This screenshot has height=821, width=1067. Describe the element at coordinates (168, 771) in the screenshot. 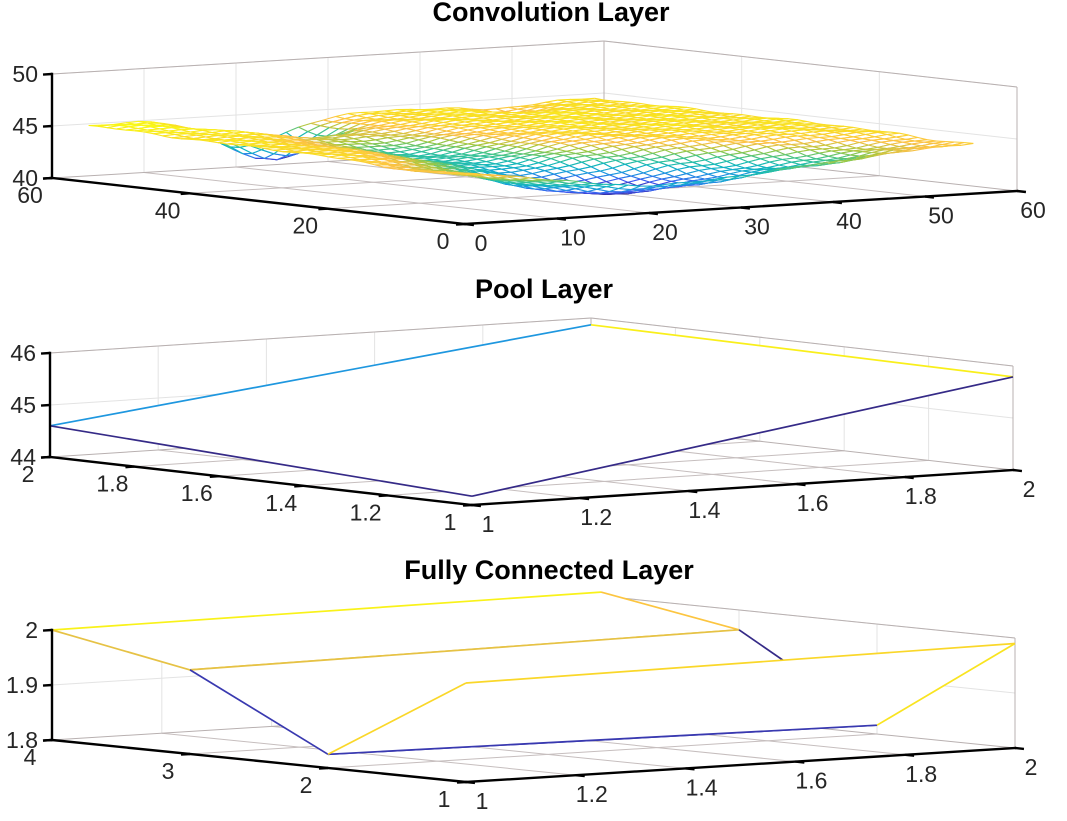

I see `y-tick-label: 3` at that location.